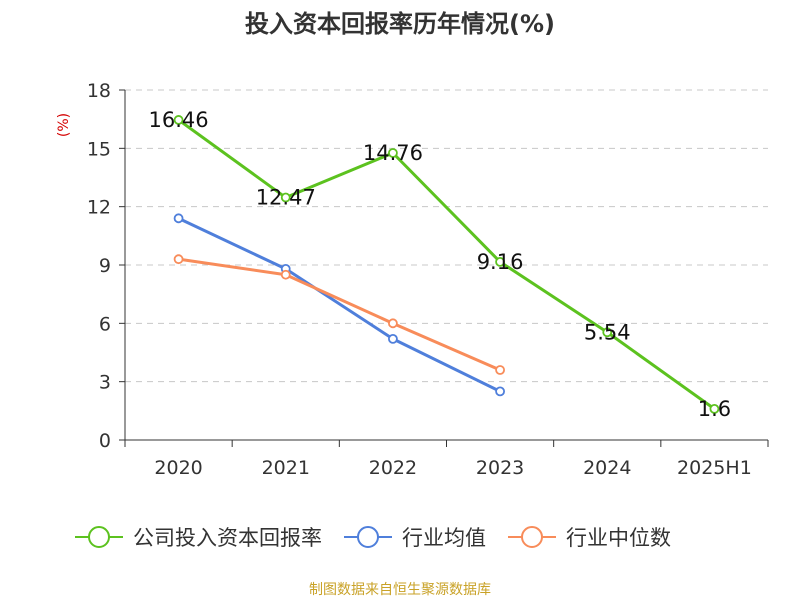 The image size is (800, 604). I want to click on y-tick-label: 18, so click(99, 91).